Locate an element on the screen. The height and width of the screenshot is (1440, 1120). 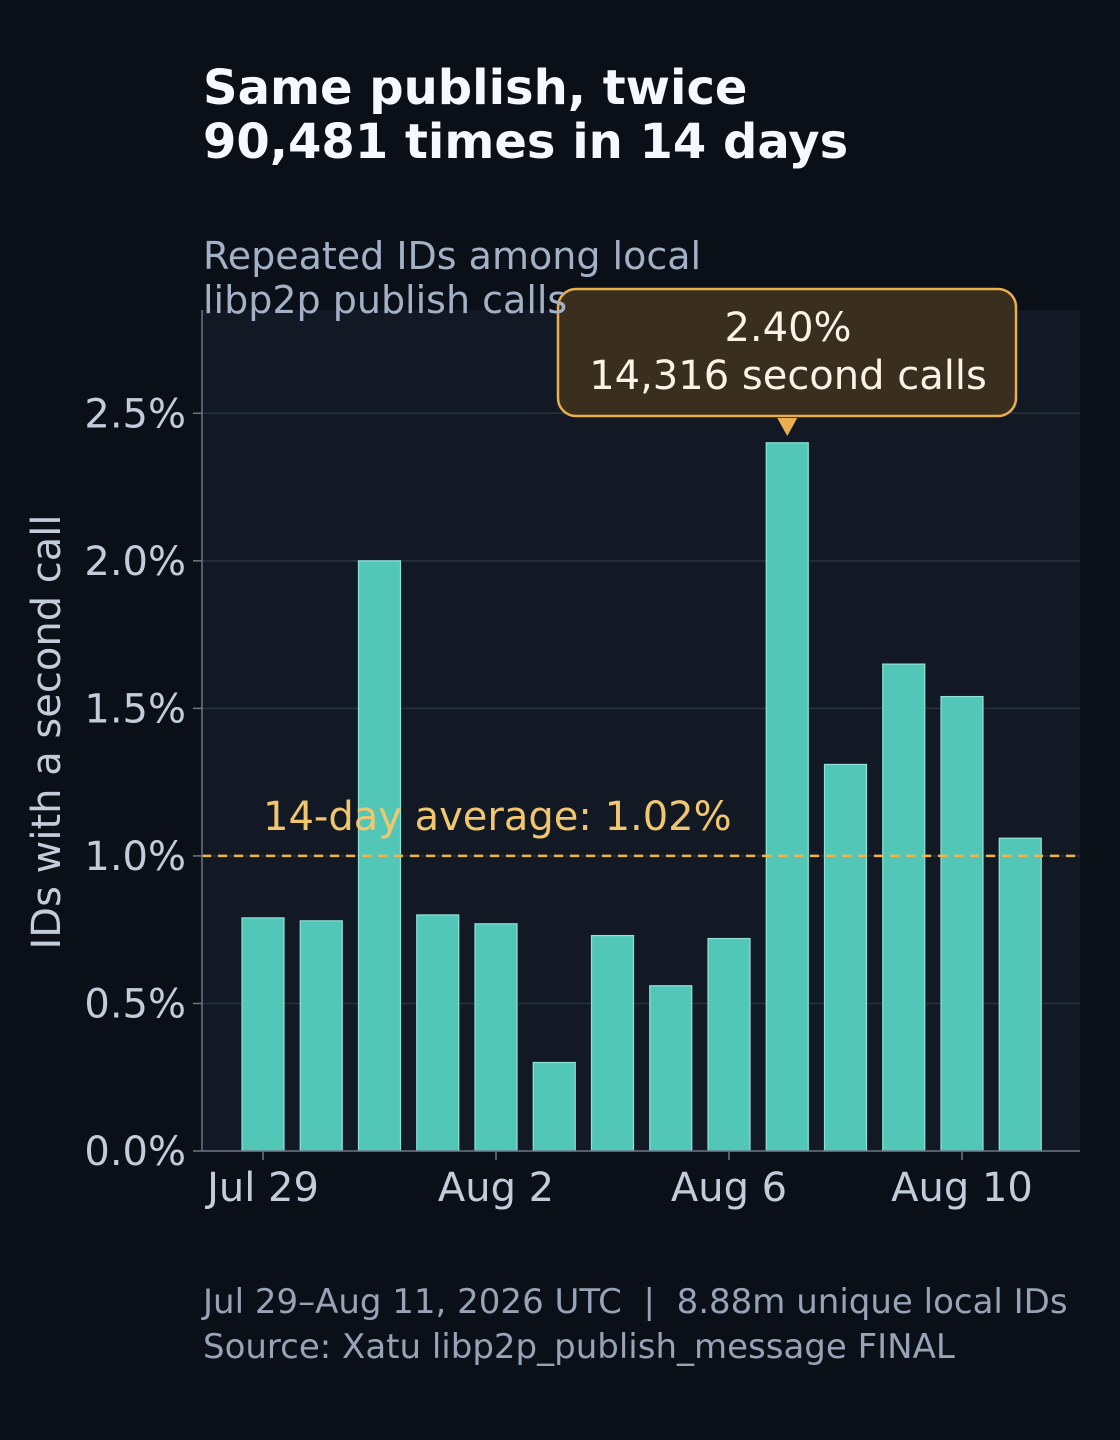
callout-pointer is located at coordinates (787, 427).